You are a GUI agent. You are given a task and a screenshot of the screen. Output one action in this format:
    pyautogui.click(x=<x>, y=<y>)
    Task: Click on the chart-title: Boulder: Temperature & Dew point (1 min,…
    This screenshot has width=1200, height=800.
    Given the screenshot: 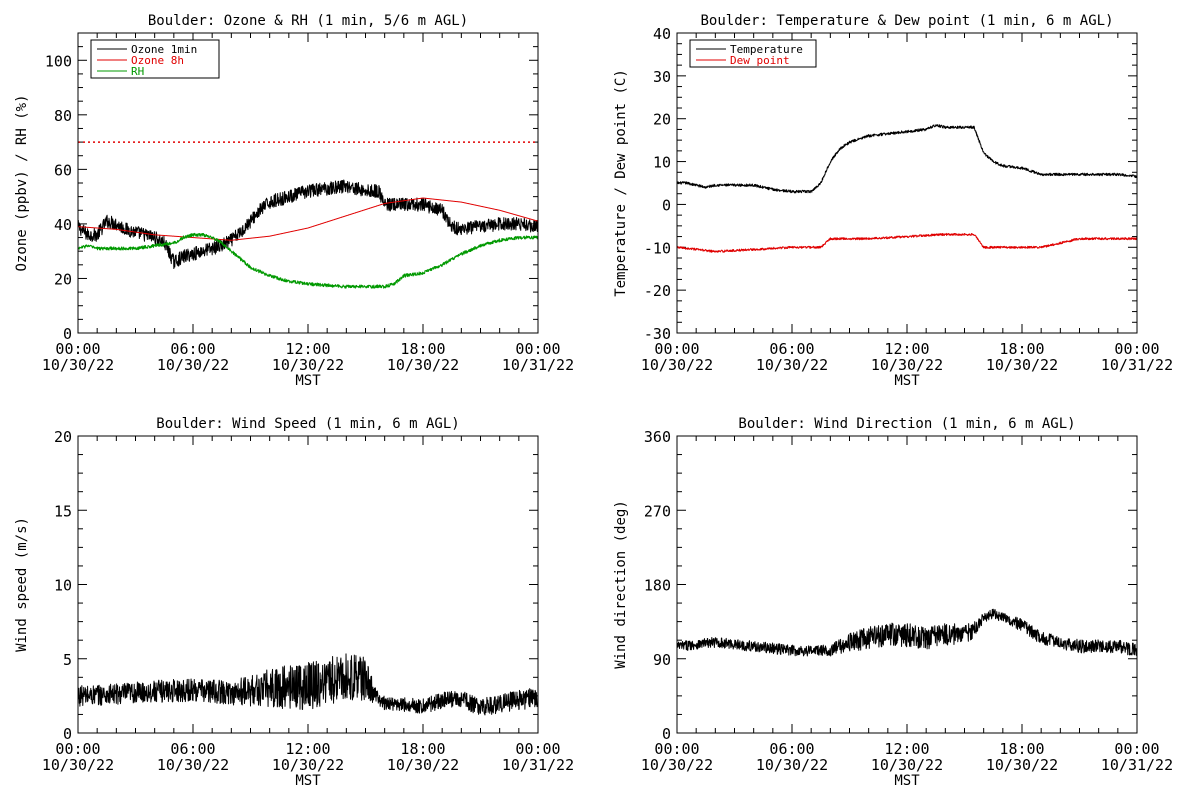 What is the action you would take?
    pyautogui.click(x=906, y=21)
    